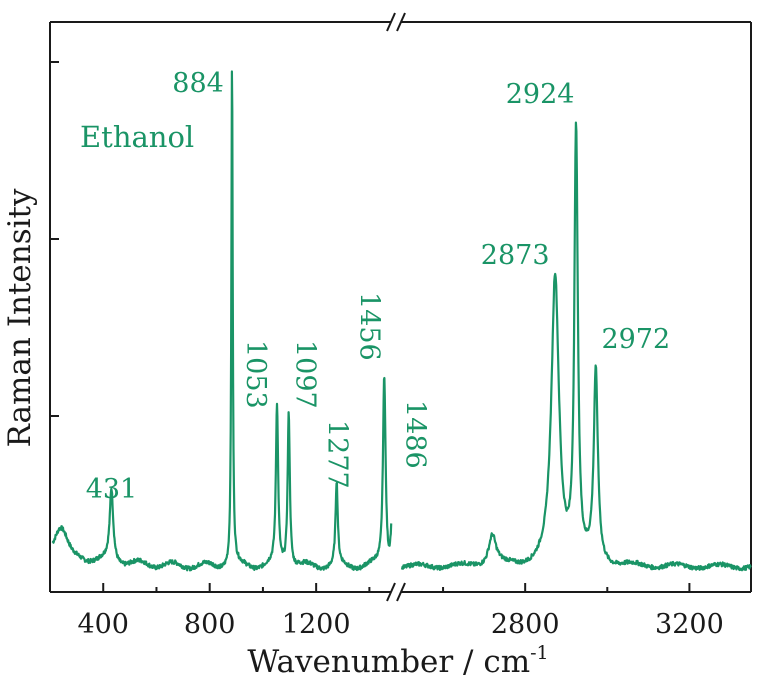 Image resolution: width=777 pixels, height=687 pixels. I want to click on x-tick-label-800: 800, so click(210, 624).